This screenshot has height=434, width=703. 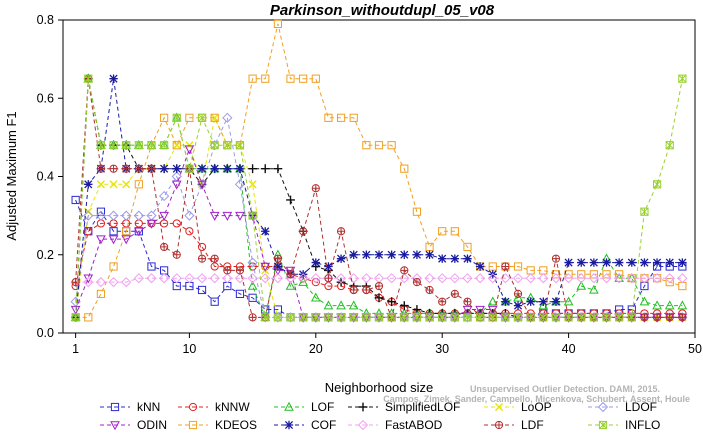 What do you see at coordinates (189, 349) in the screenshot?
I see `x-tick-label: 10` at bounding box center [189, 349].